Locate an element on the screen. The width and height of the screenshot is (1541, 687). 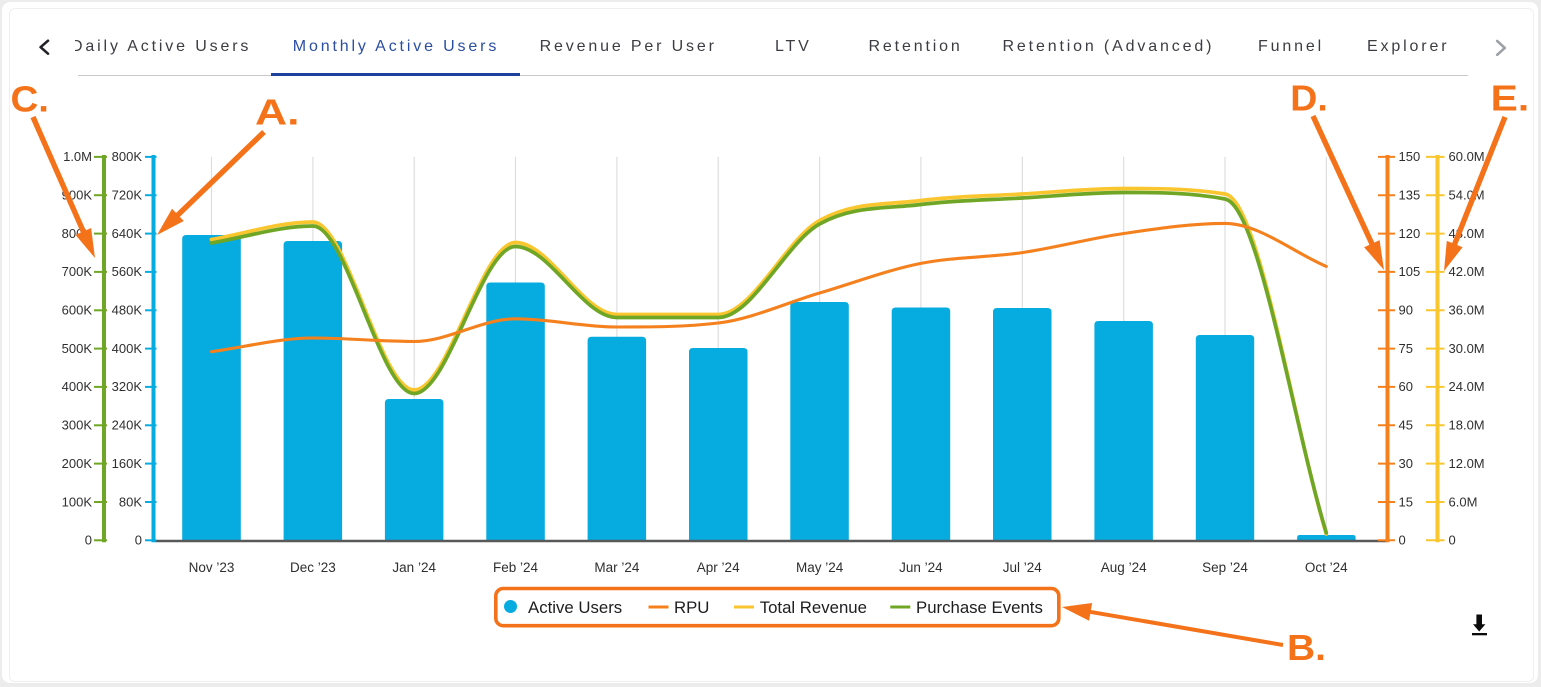
svg-text: 80K is located at coordinates (130, 501).